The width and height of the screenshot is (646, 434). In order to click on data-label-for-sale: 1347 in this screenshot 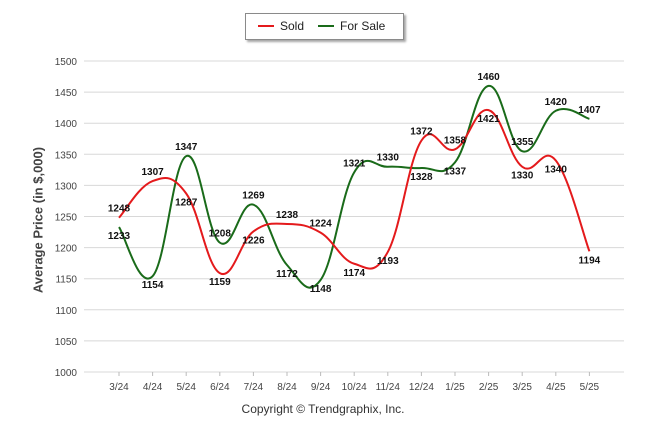, I will do `click(186, 147)`.